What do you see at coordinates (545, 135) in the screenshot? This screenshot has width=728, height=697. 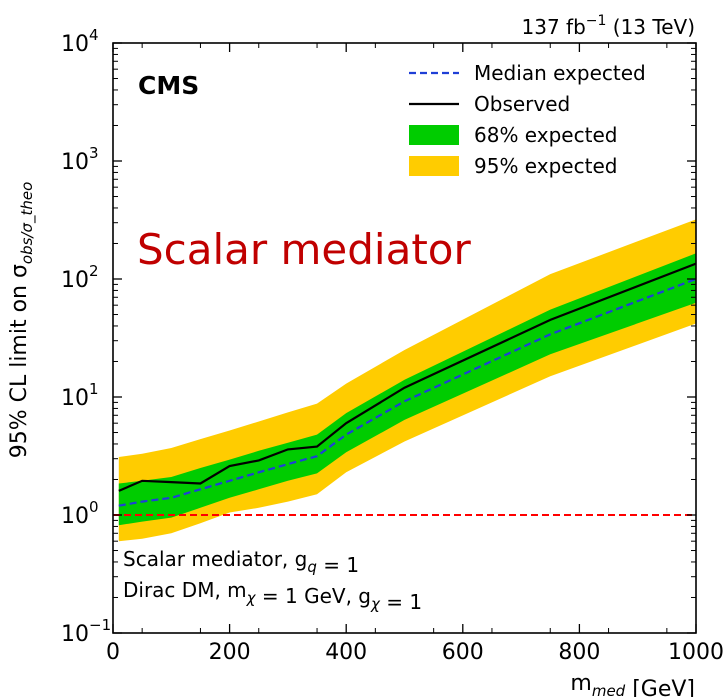 I see `legend-label: 68% expected` at bounding box center [545, 135].